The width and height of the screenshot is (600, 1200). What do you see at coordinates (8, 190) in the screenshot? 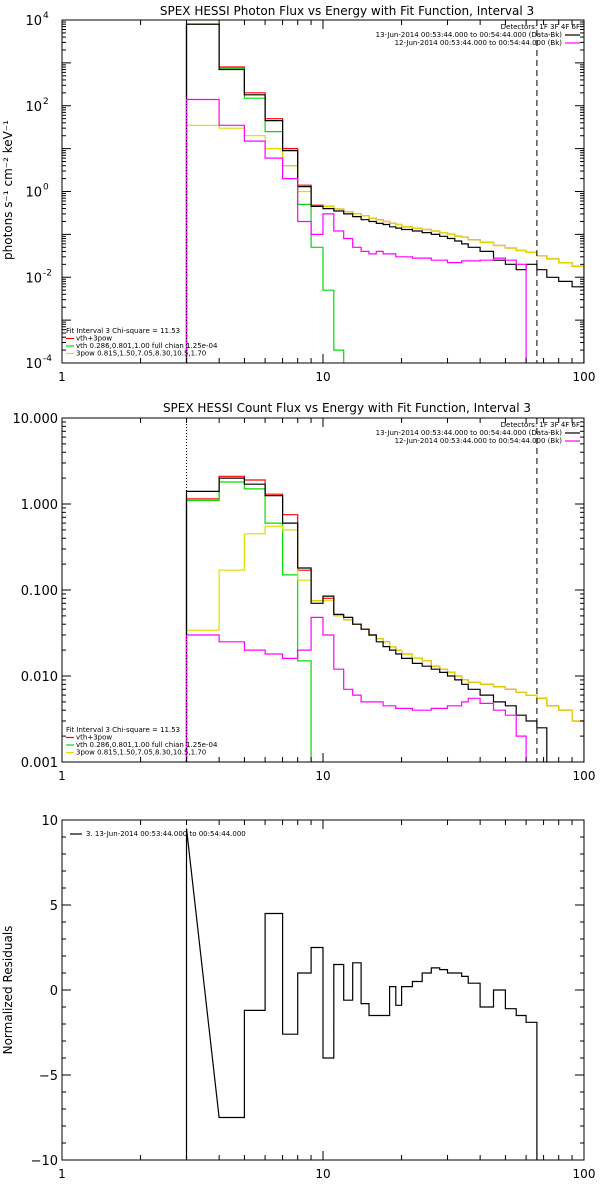
I see `y-axis-label: photons s⁻¹ cm⁻² keV⁻¹` at bounding box center [8, 190].